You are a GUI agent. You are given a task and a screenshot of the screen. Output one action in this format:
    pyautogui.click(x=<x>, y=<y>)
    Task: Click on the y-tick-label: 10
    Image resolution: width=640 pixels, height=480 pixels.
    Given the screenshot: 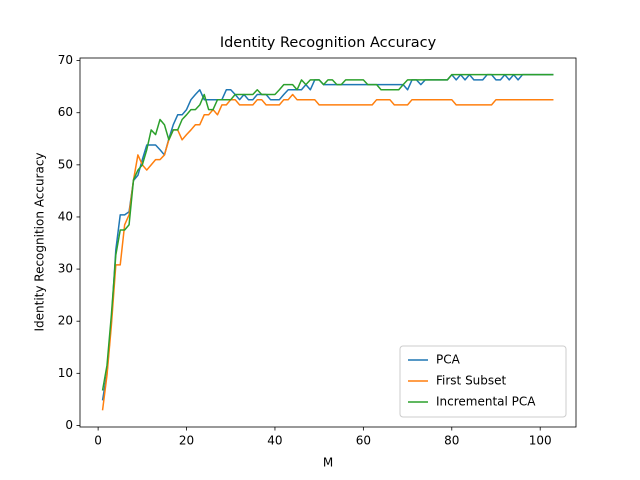 What is the action you would take?
    pyautogui.click(x=65, y=373)
    